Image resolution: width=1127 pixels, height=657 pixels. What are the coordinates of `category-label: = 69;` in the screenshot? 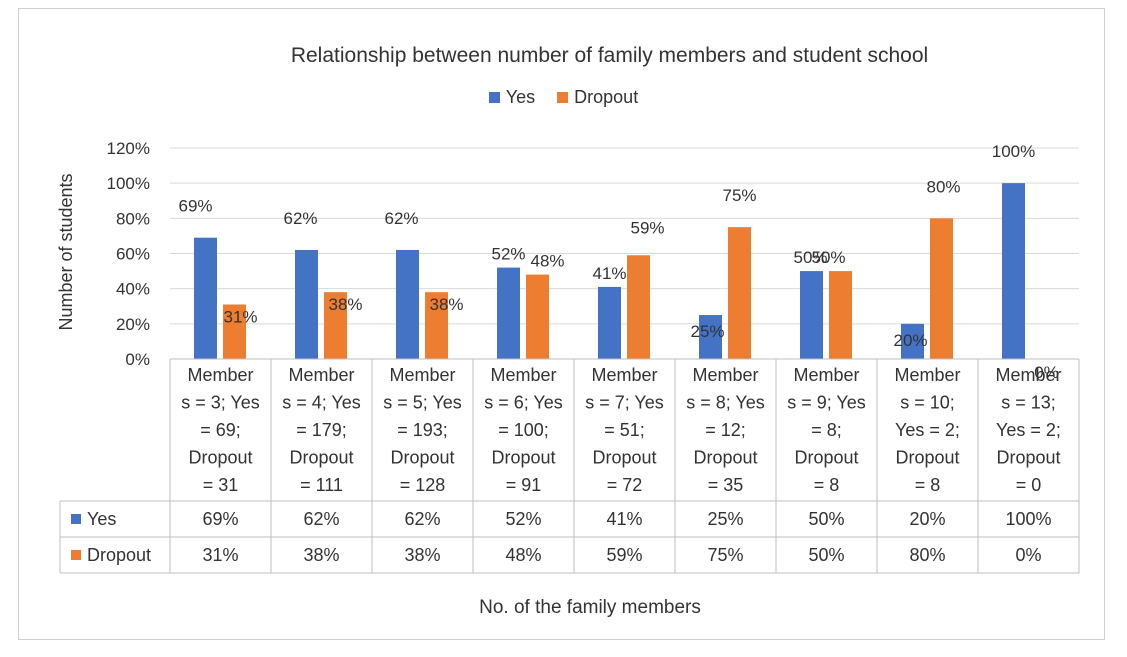 It's located at (220, 430).